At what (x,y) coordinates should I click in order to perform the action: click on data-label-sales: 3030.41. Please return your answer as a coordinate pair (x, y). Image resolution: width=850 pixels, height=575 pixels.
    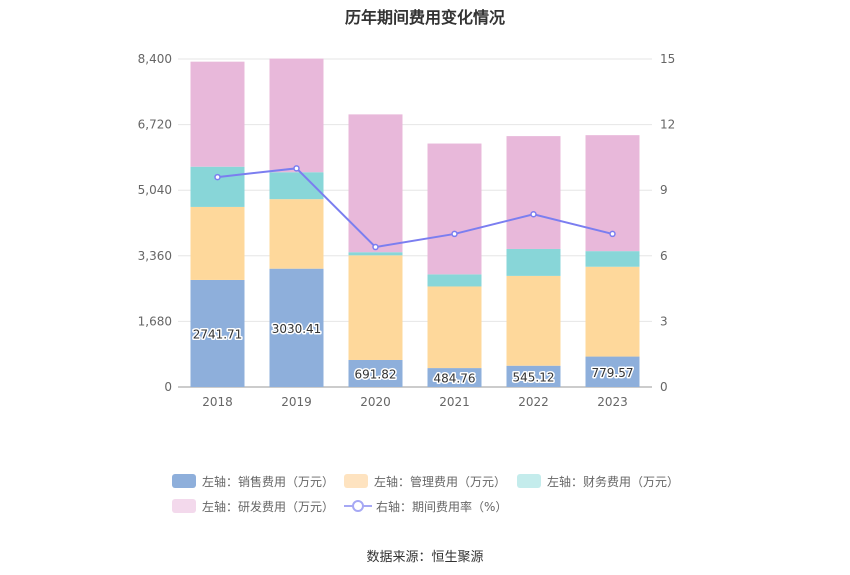
    Looking at the image, I should click on (297, 329).